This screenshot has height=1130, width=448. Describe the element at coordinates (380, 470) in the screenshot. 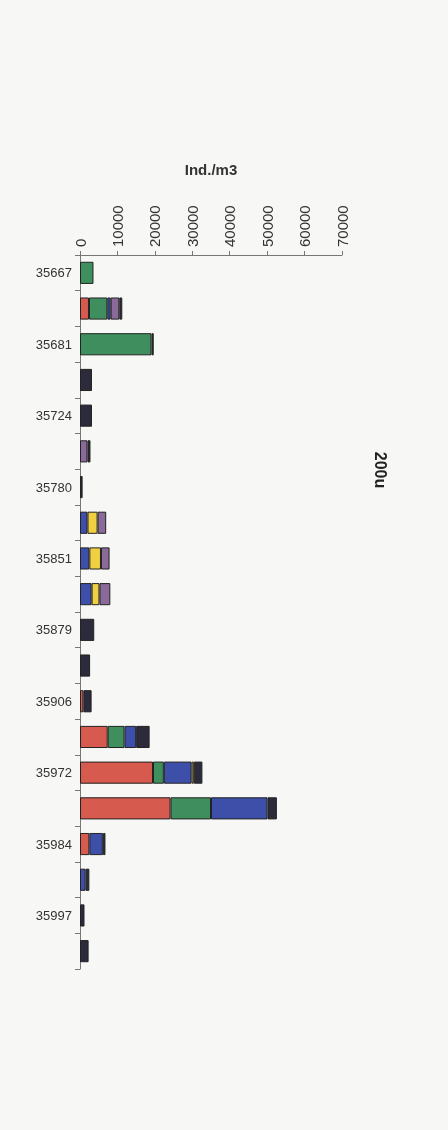

I see `text: 200u` at that location.